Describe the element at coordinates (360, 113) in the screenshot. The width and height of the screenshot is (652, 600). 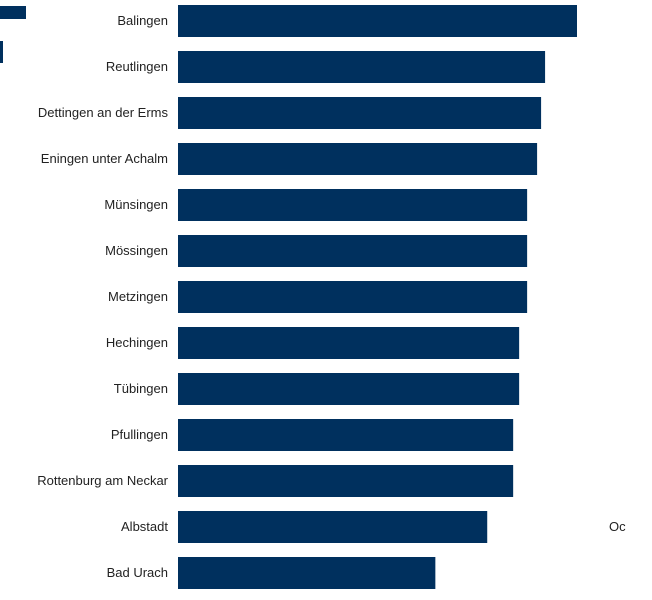
I see `bar-dettingen-an-der-erms` at that location.